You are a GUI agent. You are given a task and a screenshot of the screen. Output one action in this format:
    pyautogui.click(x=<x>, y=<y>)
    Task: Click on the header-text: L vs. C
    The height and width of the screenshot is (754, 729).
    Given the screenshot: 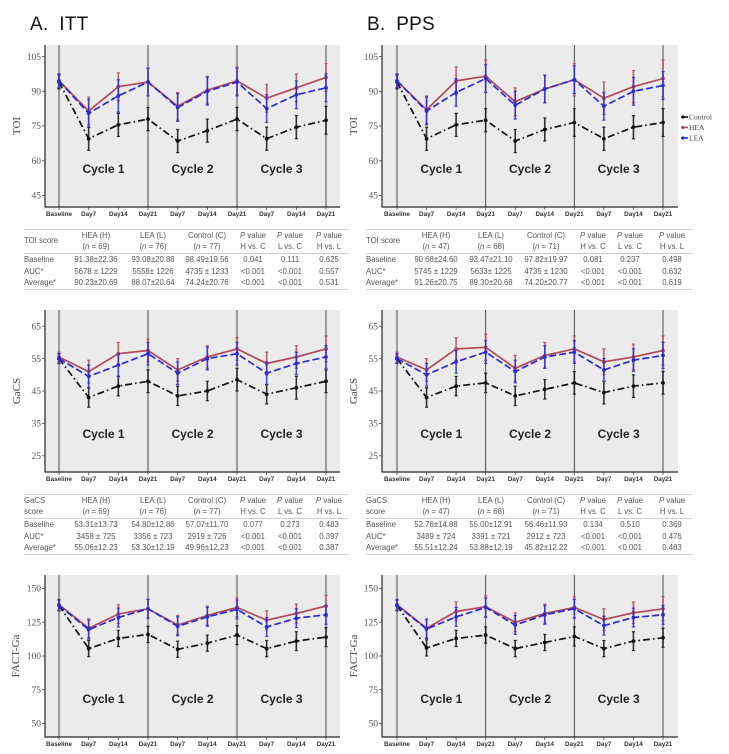 What is the action you would take?
    pyautogui.click(x=290, y=511)
    